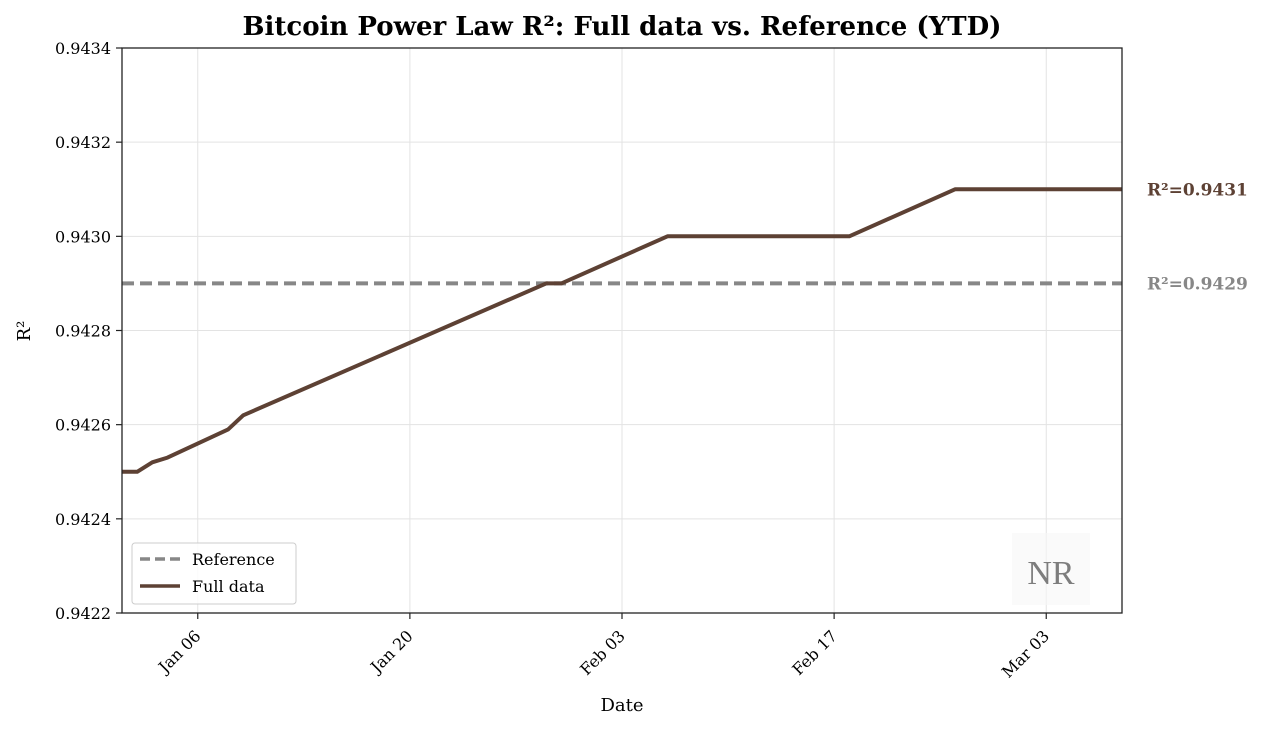 This screenshot has height=731, width=1272. Describe the element at coordinates (83, 142) in the screenshot. I see `y-tick-label: 0.9432` at that location.